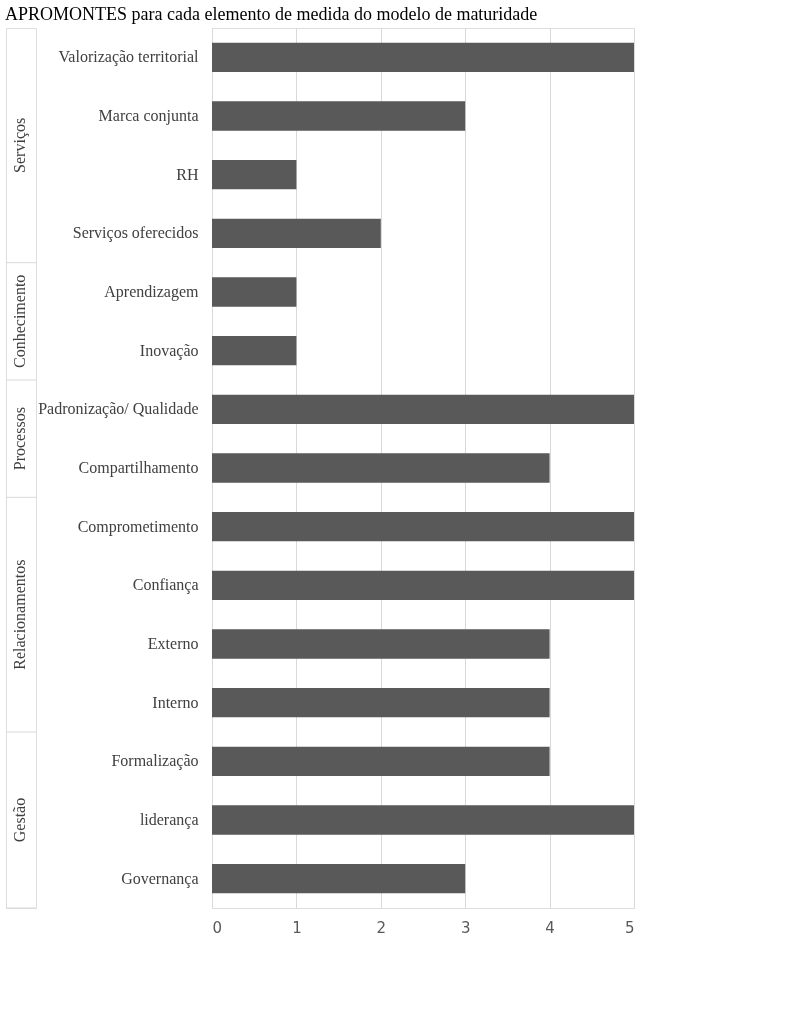  I want to click on x-tick-label: 5, so click(629, 927).